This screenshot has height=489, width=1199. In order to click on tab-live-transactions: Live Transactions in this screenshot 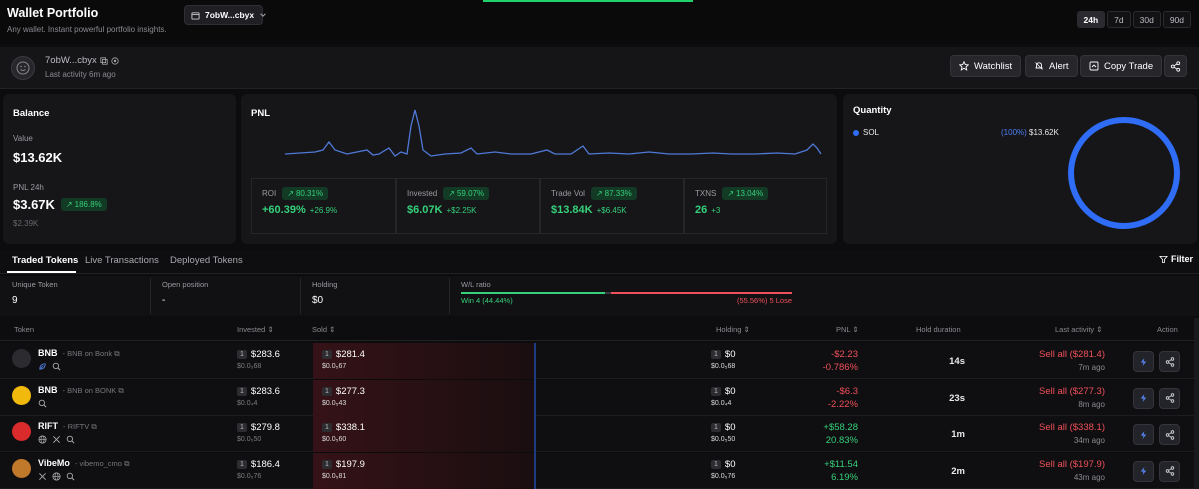, I will do `click(122, 260)`.